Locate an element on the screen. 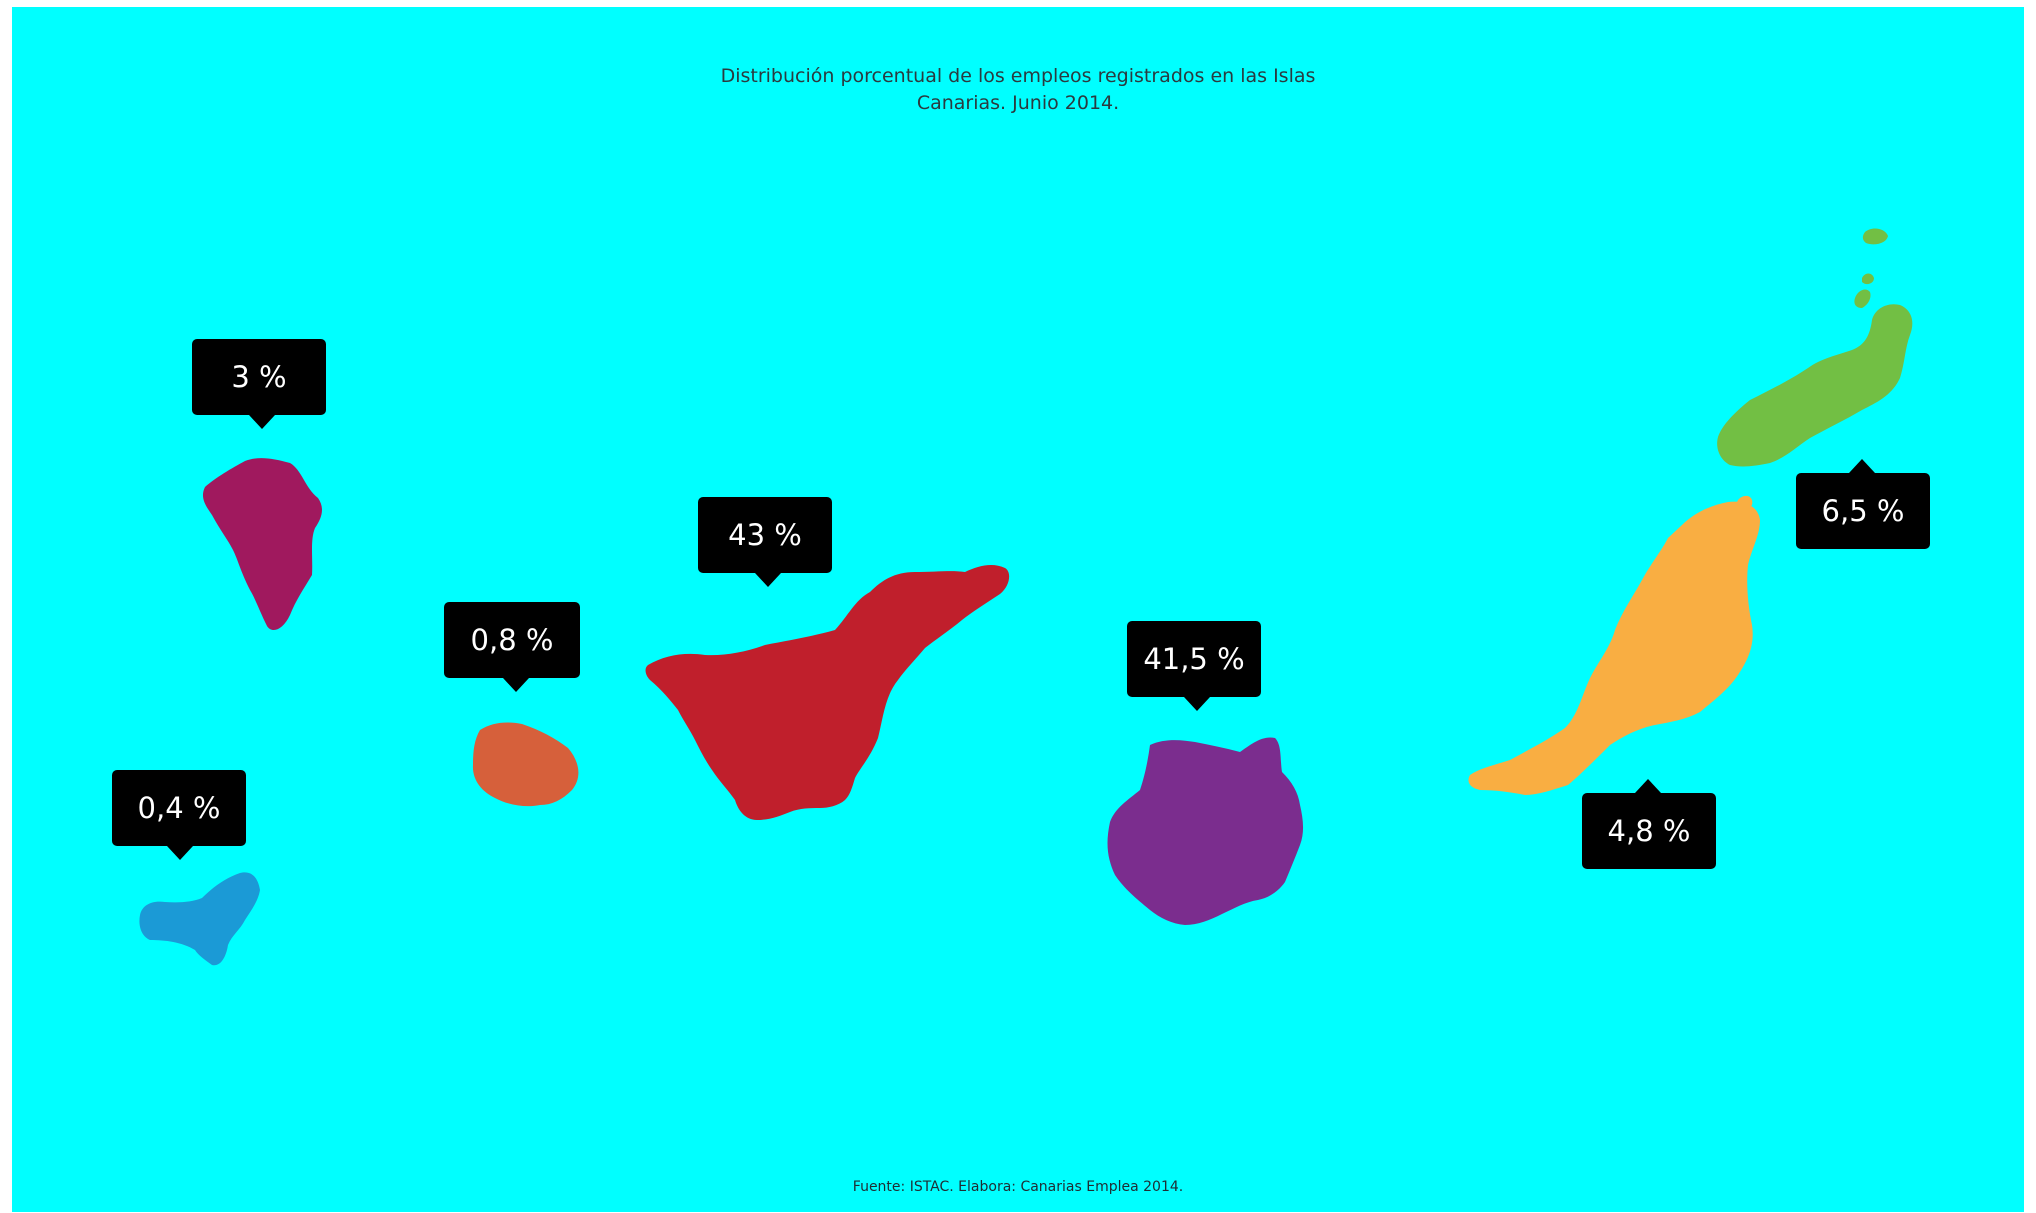 The width and height of the screenshot is (2036, 1213). label-value: 41,5 % is located at coordinates (1193, 659).